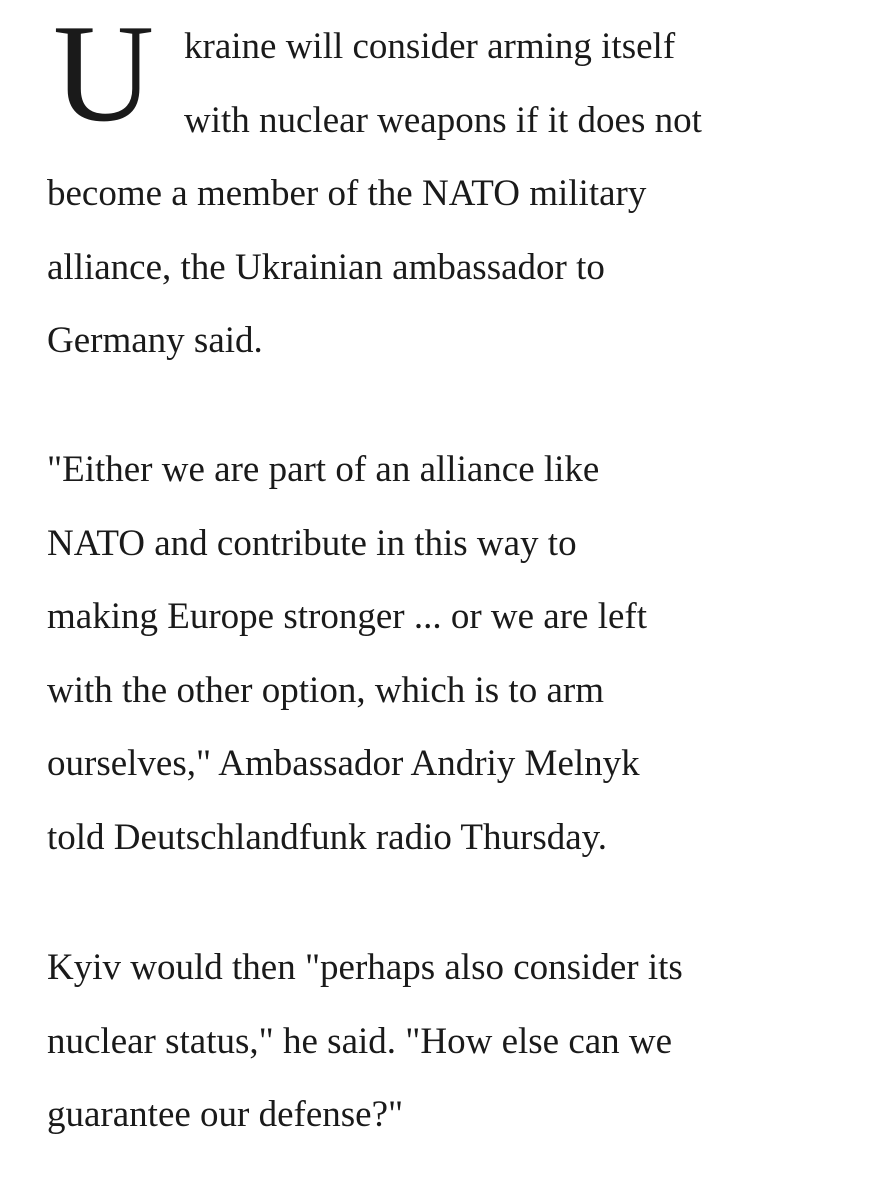 This screenshot has width=884, height=1200. I want to click on paragraph-line: told Deutschlandfunk radio Thursday., so click(327, 837).